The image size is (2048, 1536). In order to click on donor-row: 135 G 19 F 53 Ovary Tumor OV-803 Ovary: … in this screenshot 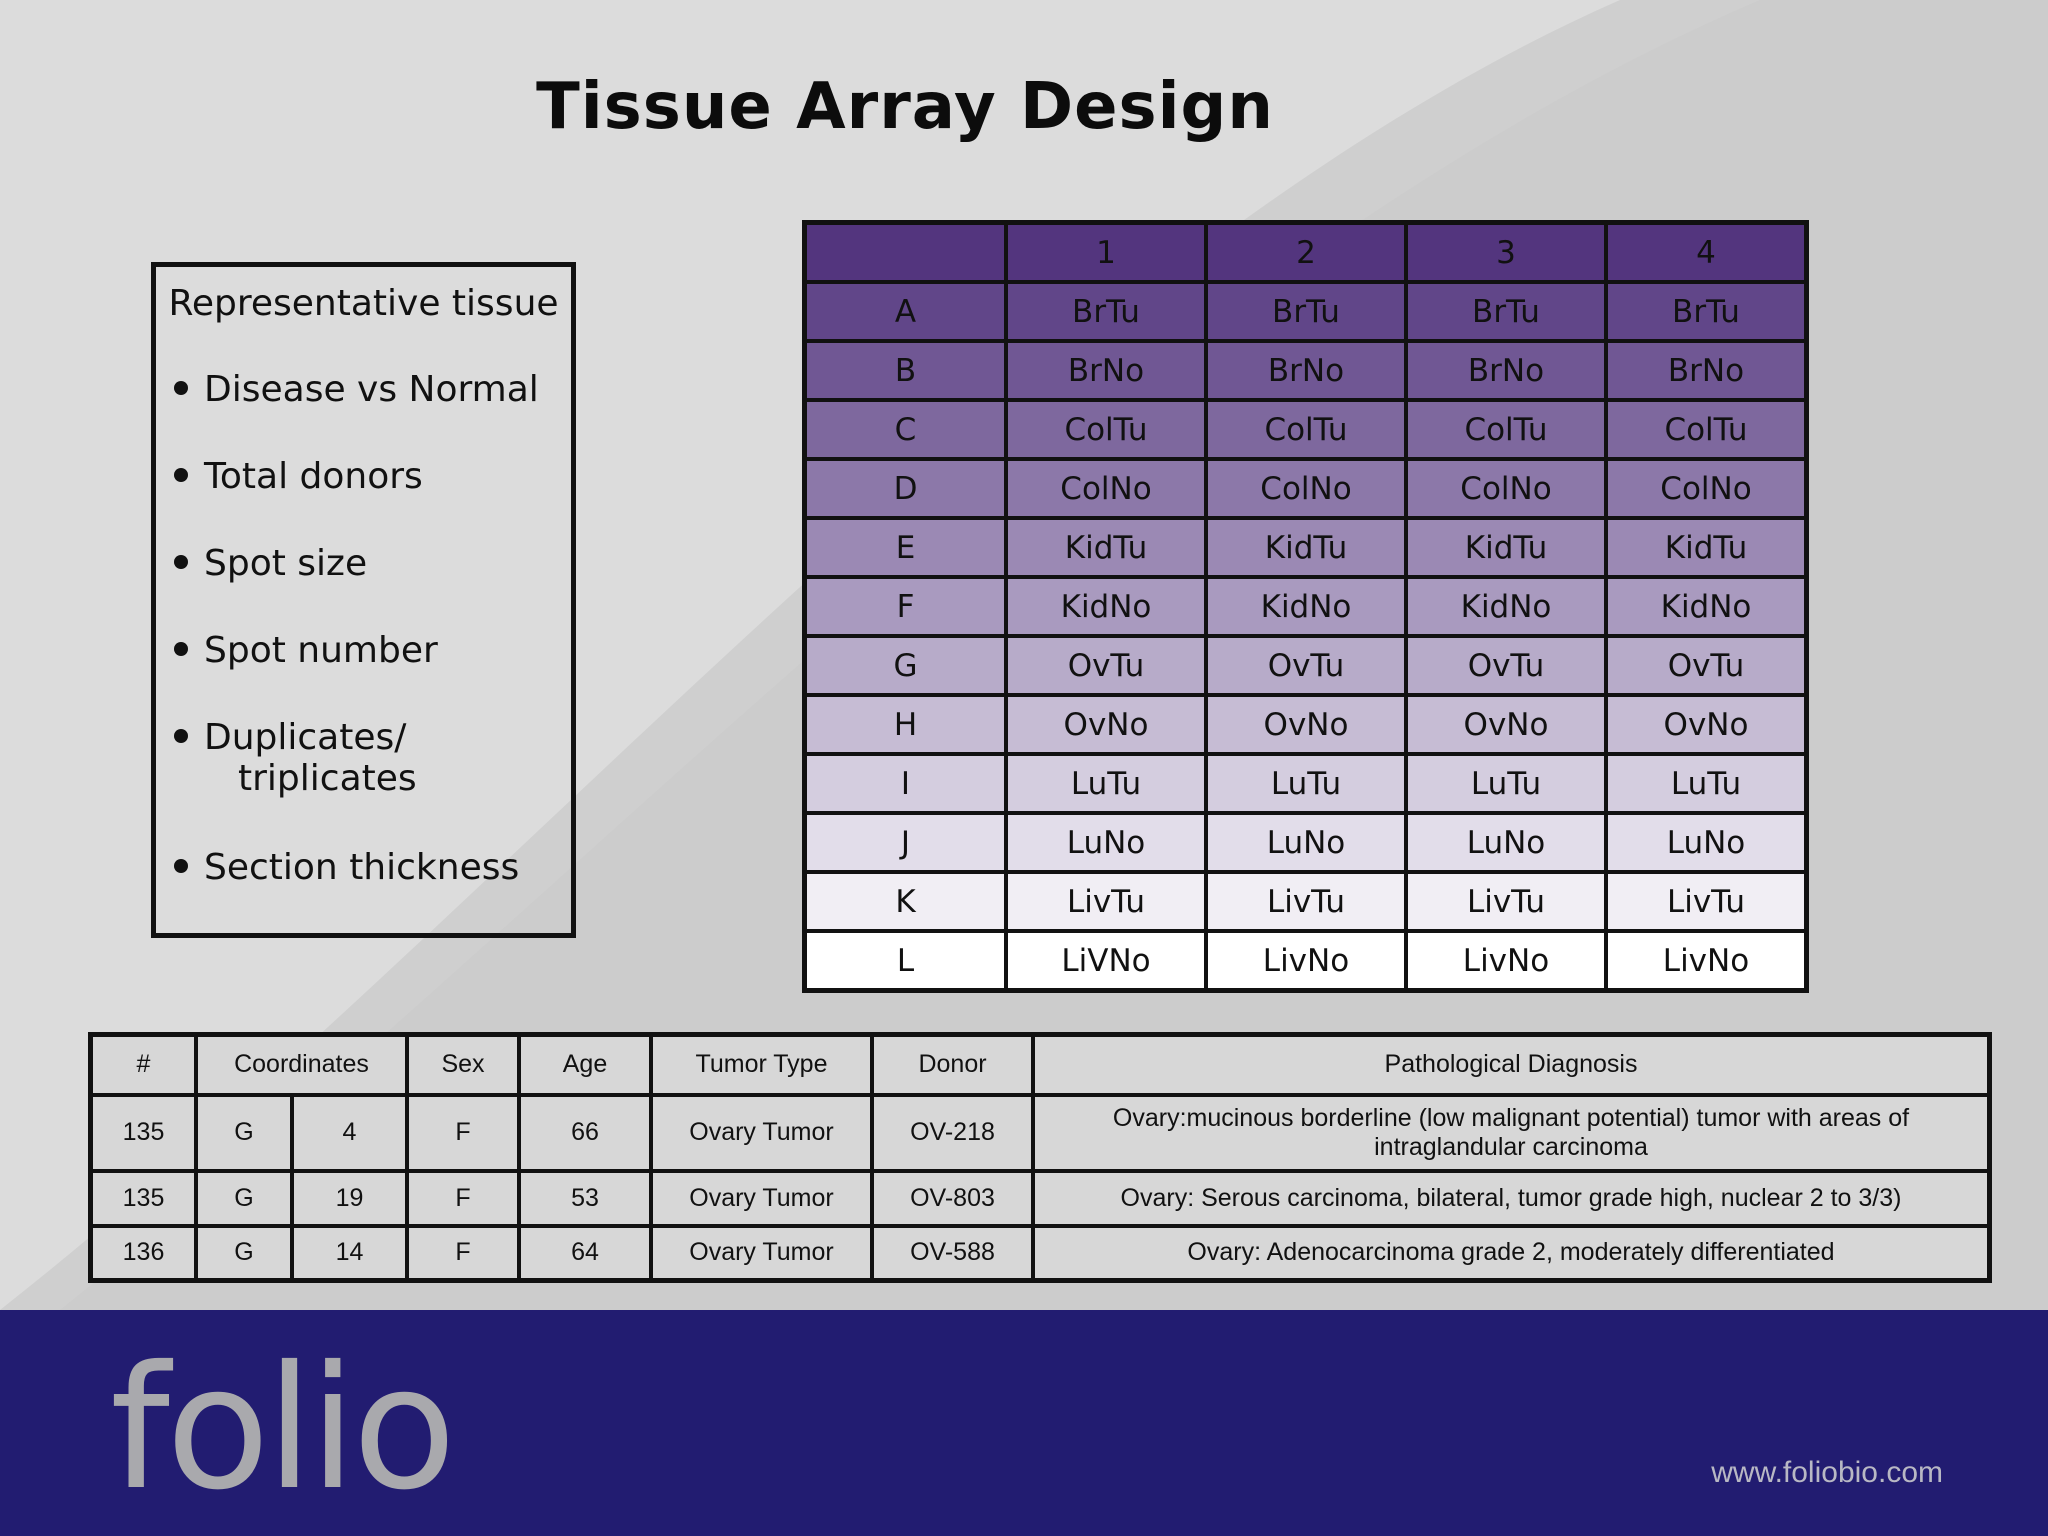, I will do `click(1040, 1198)`.